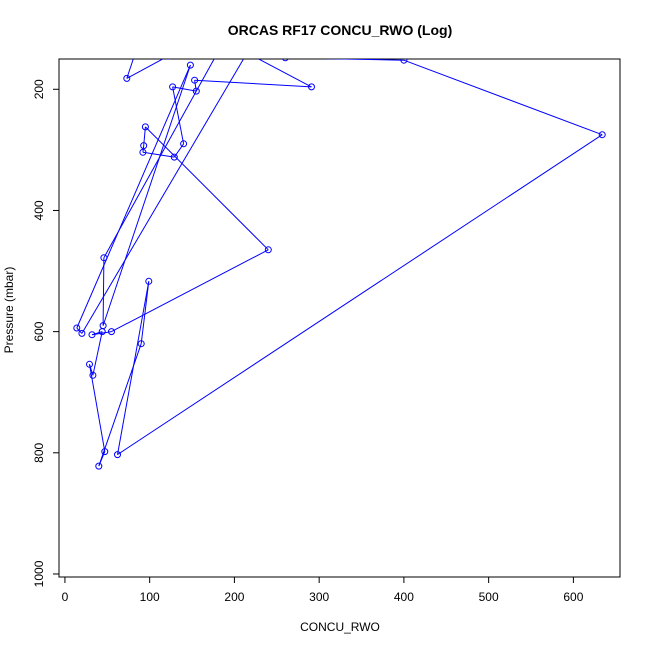 Image resolution: width=650 pixels, height=650 pixels. I want to click on x-axis-label: CONCU_RWO, so click(340, 627).